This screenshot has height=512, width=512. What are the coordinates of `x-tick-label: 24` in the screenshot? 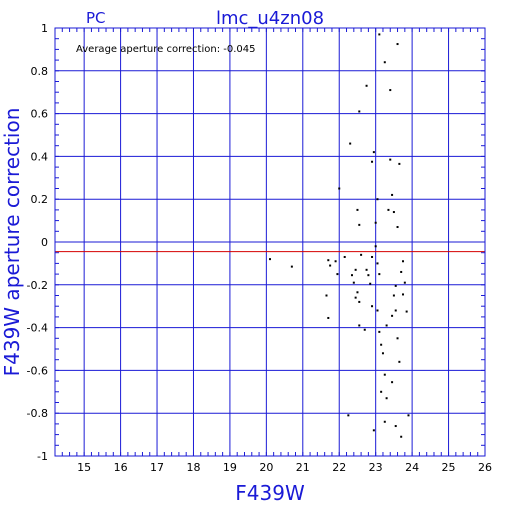 It's located at (412, 467).